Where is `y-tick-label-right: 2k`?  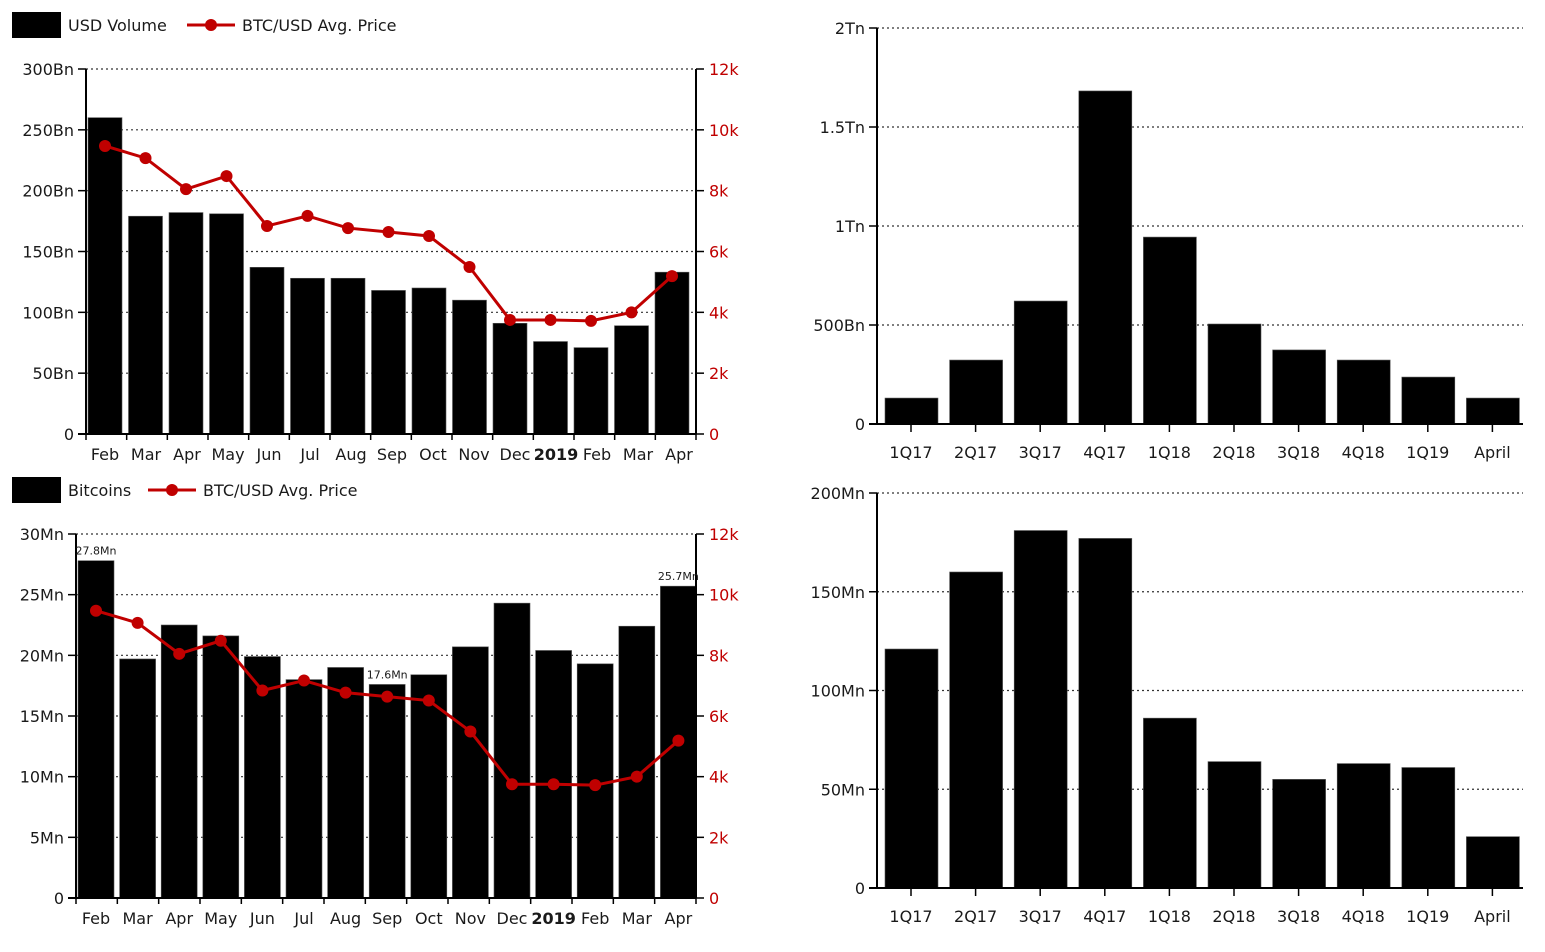 y-tick-label-right: 2k is located at coordinates (719, 373).